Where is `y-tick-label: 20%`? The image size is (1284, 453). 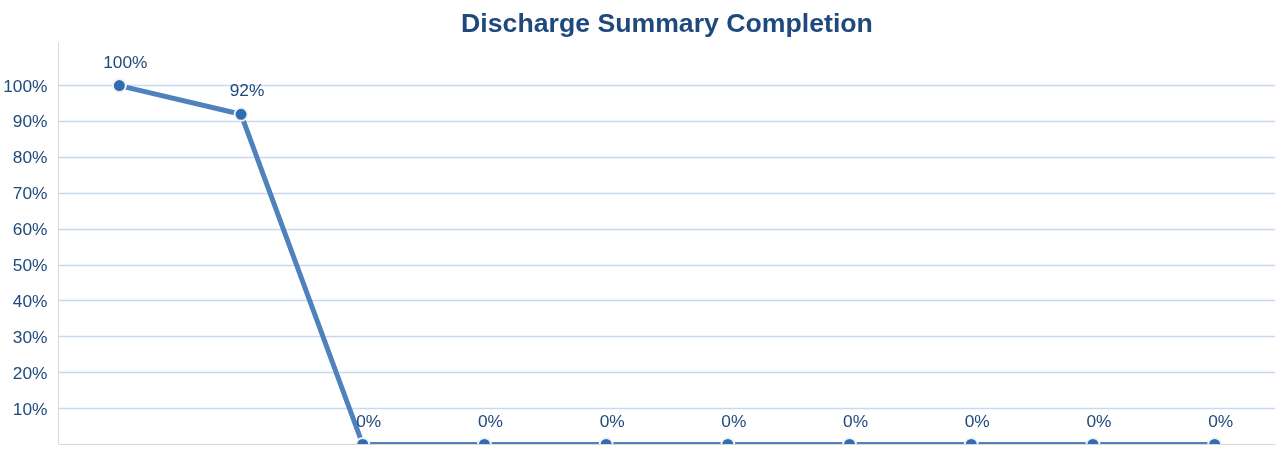
y-tick-label: 20% is located at coordinates (30, 372).